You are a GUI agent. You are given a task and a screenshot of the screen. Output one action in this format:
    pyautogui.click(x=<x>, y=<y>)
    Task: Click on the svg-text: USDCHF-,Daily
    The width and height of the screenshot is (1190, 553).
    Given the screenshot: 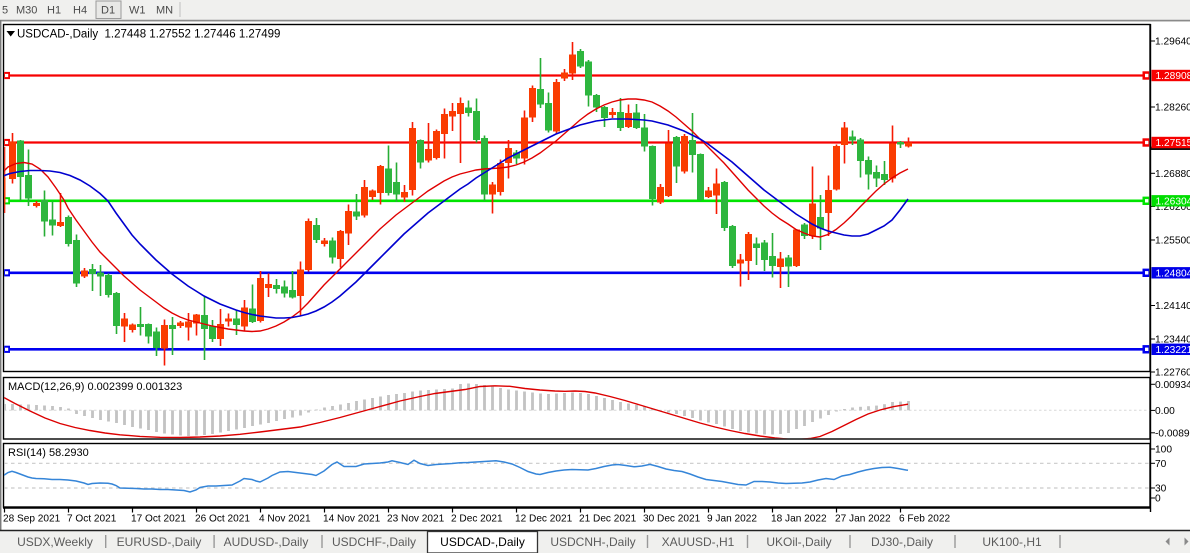 What is the action you would take?
    pyautogui.click(x=374, y=542)
    